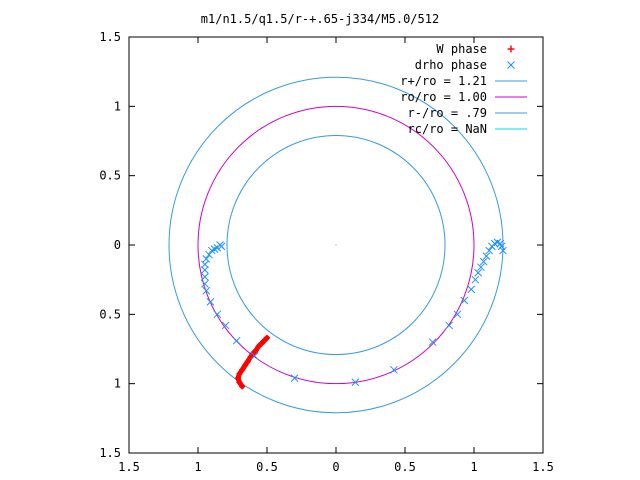  I want to click on x-tick-label: 0, so click(335, 467).